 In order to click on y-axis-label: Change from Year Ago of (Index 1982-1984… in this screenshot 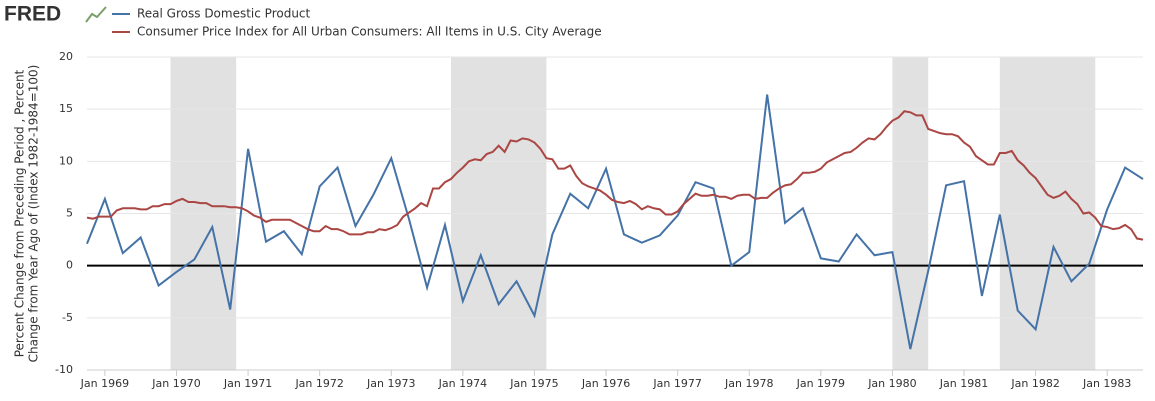, I will do `click(34, 214)`.